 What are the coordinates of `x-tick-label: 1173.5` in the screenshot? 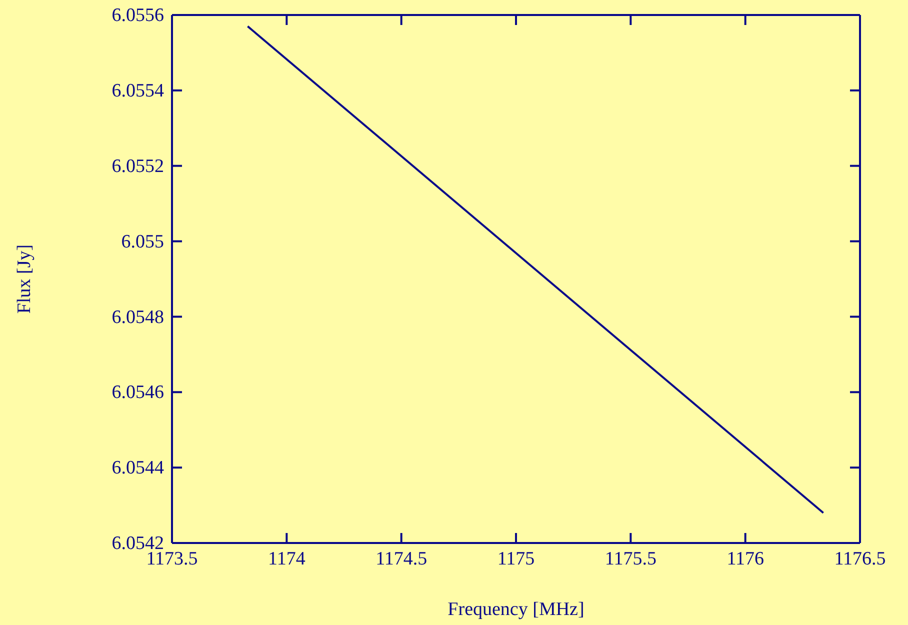 It's located at (172, 559).